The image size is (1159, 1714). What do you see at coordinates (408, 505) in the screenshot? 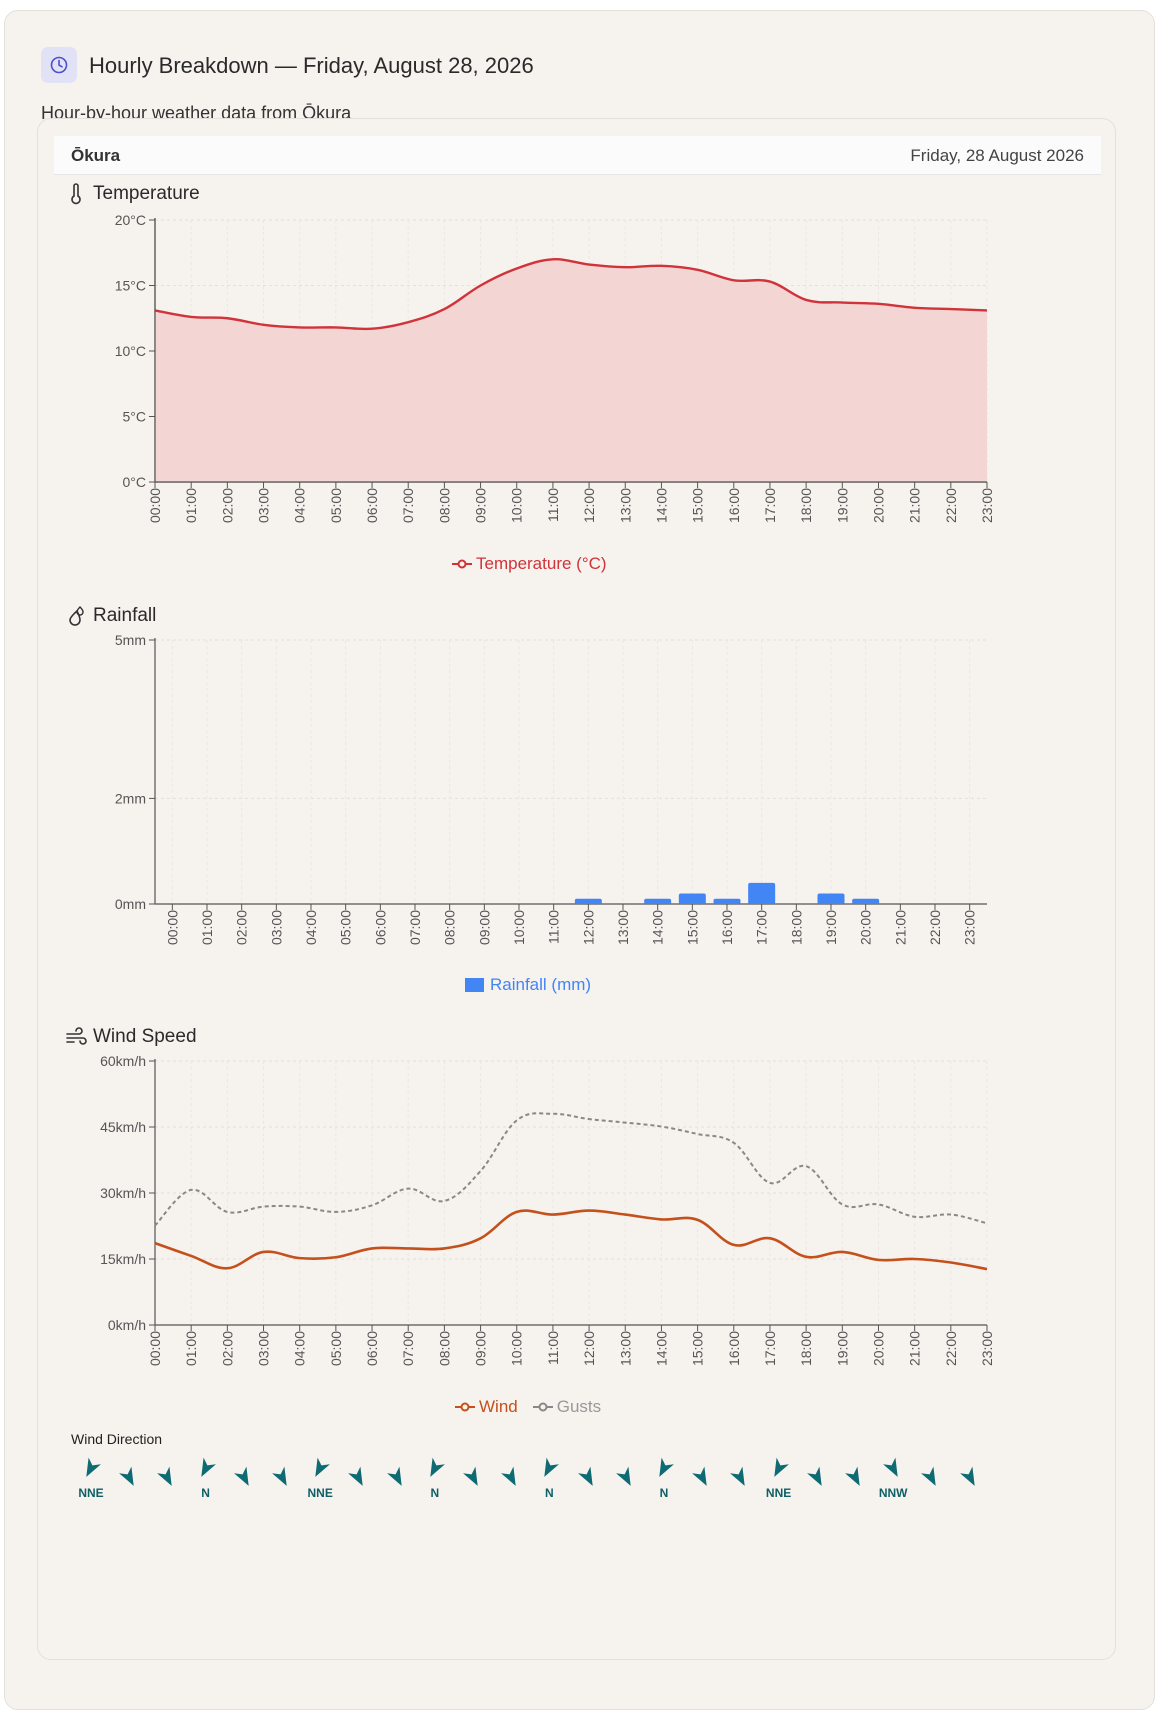
I see `temperature-x-tick-label: 07:00` at bounding box center [408, 505].